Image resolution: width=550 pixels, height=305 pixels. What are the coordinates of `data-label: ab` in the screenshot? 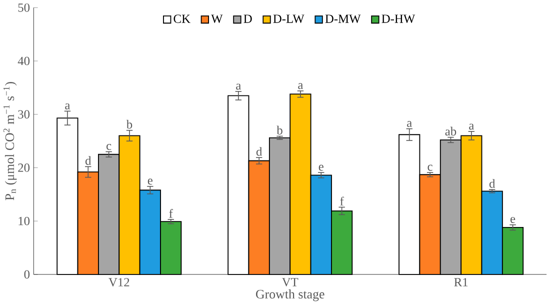 It's located at (450, 131).